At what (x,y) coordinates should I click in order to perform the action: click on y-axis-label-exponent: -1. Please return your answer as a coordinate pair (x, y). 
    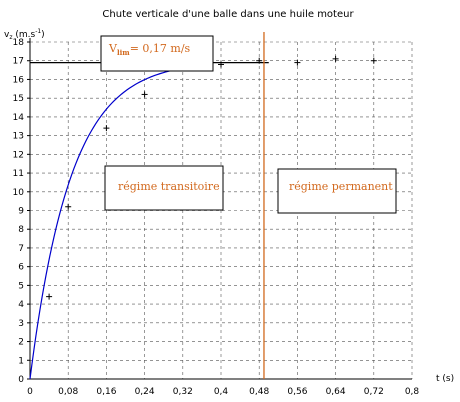
    Looking at the image, I should click on (38, 31).